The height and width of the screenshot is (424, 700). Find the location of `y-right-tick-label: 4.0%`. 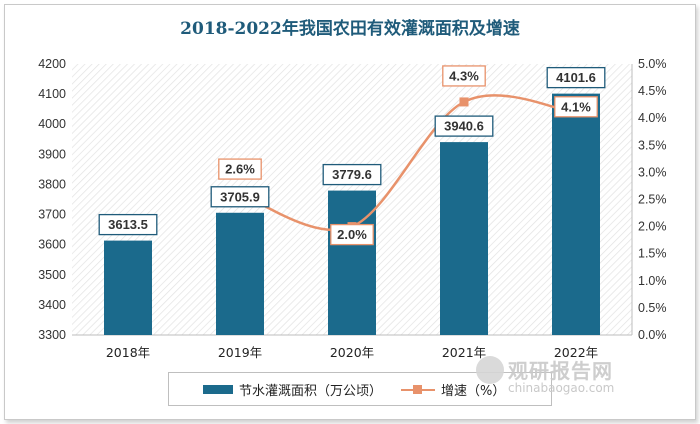

y-right-tick-label: 4.0% is located at coordinates (652, 118).